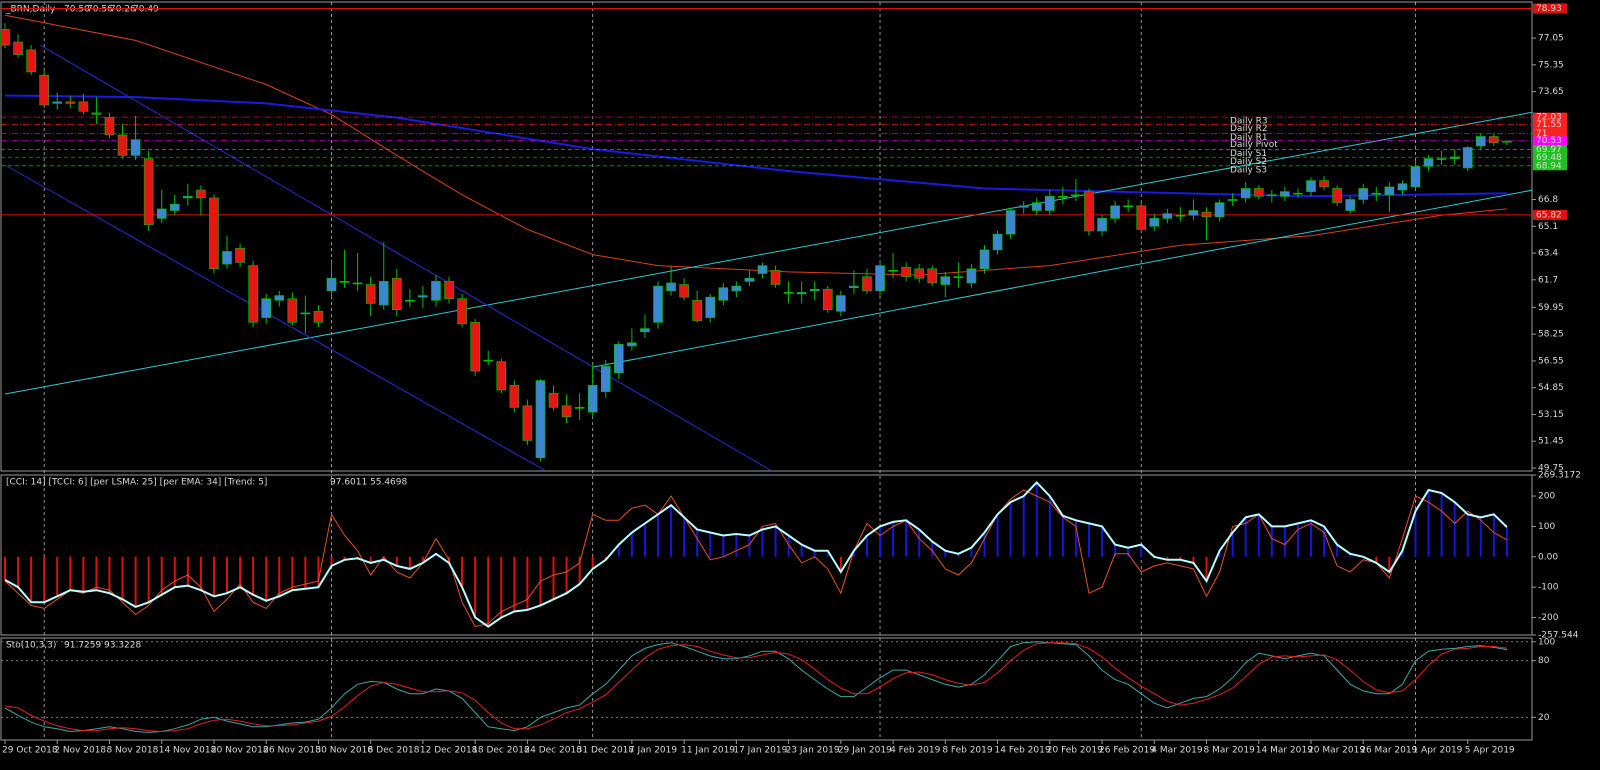 The image size is (1600, 770). What do you see at coordinates (1551, 469) in the screenshot?
I see `y-tick-label: 49.75` at bounding box center [1551, 469].